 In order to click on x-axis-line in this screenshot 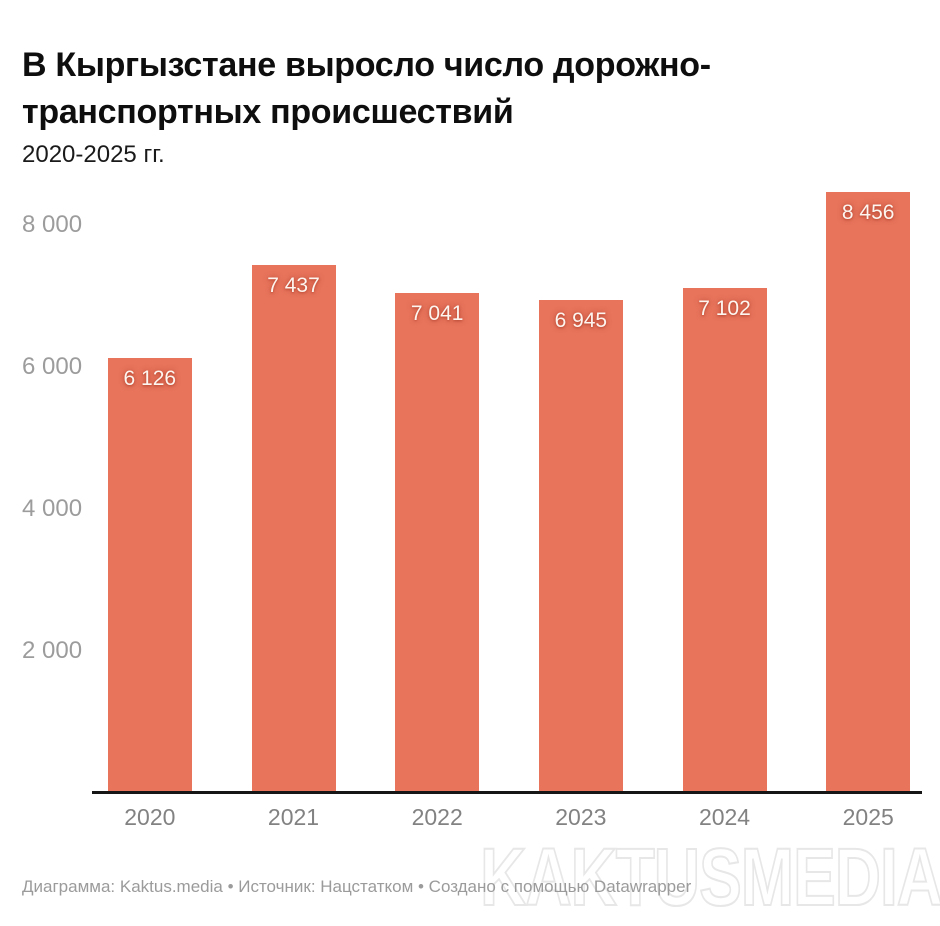, I will do `click(507, 792)`.